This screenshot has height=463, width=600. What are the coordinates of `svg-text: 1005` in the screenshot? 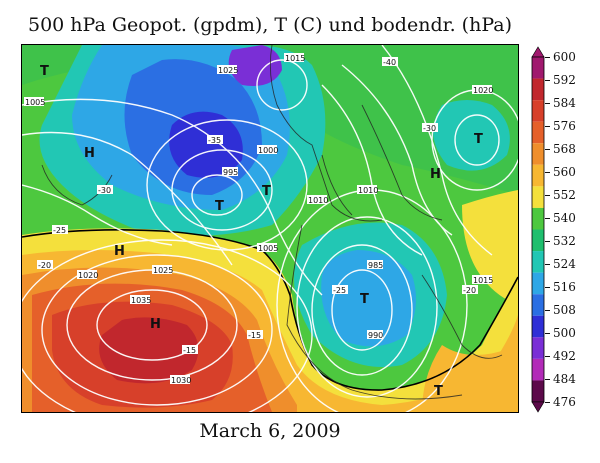 It's located at (35, 102).